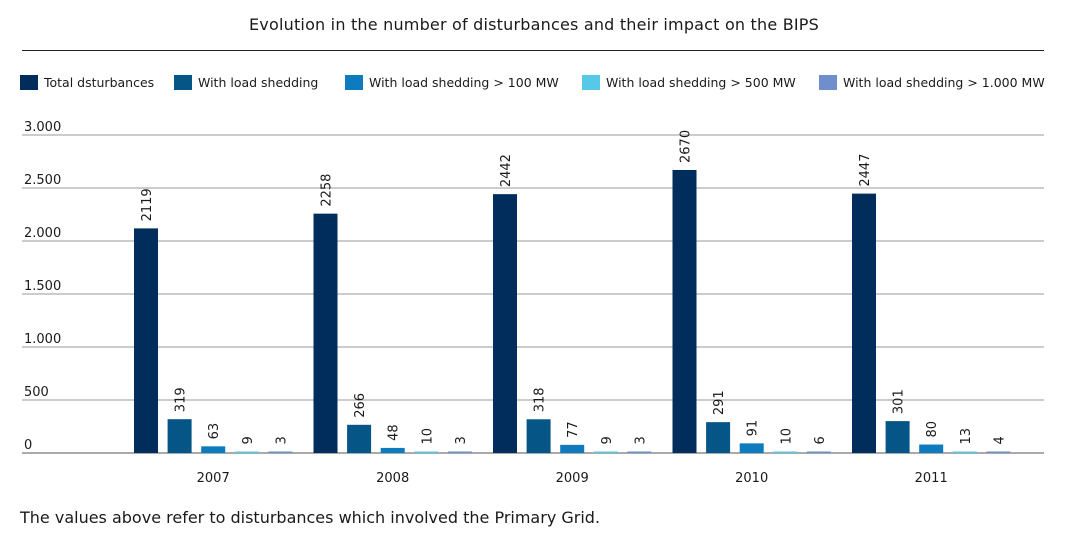  Describe the element at coordinates (42, 339) in the screenshot. I see `y-tick-label: 1.000` at that location.